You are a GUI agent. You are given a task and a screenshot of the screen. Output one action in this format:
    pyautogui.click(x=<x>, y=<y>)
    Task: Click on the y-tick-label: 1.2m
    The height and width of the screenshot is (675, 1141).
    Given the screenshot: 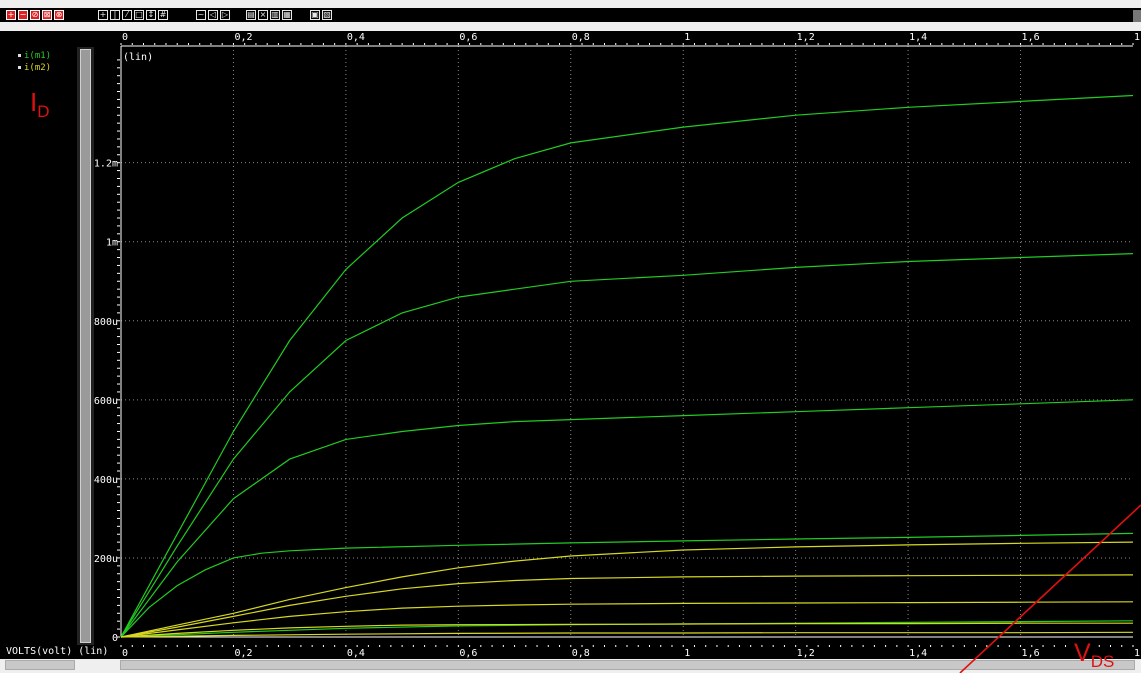 What is the action you would take?
    pyautogui.click(x=106, y=164)
    